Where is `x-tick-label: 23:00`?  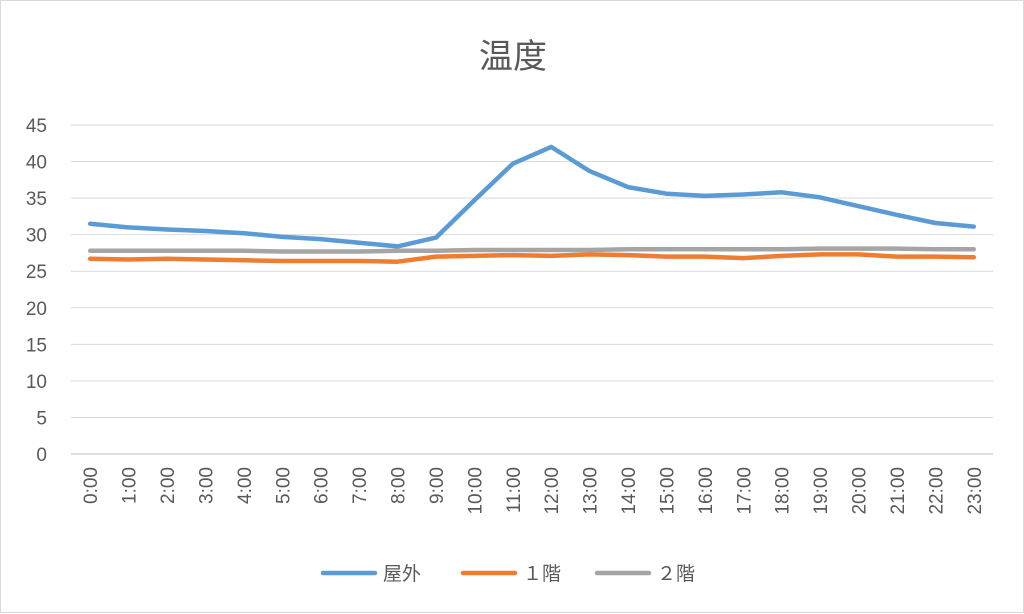
x-tick-label: 23:00 is located at coordinates (975, 491).